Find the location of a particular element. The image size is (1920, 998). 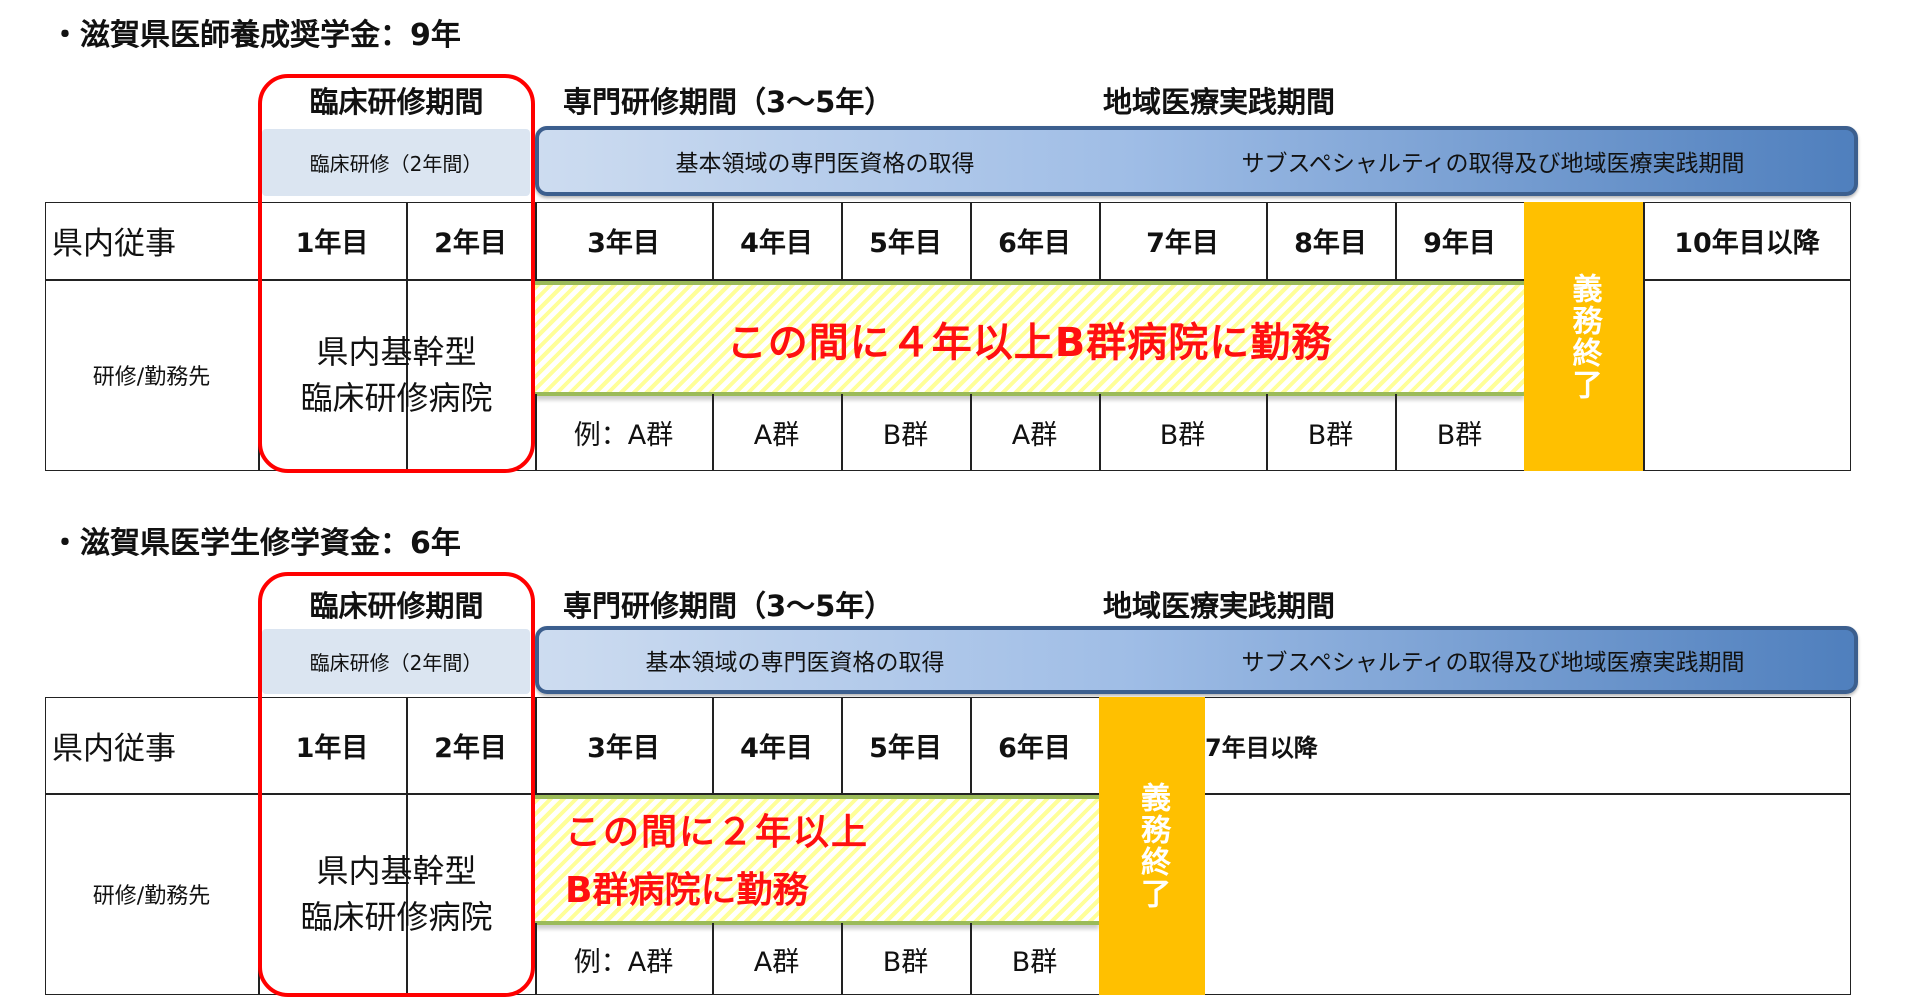

section-title: ・滋賀県医学生修学資金：6年 is located at coordinates (255, 543).